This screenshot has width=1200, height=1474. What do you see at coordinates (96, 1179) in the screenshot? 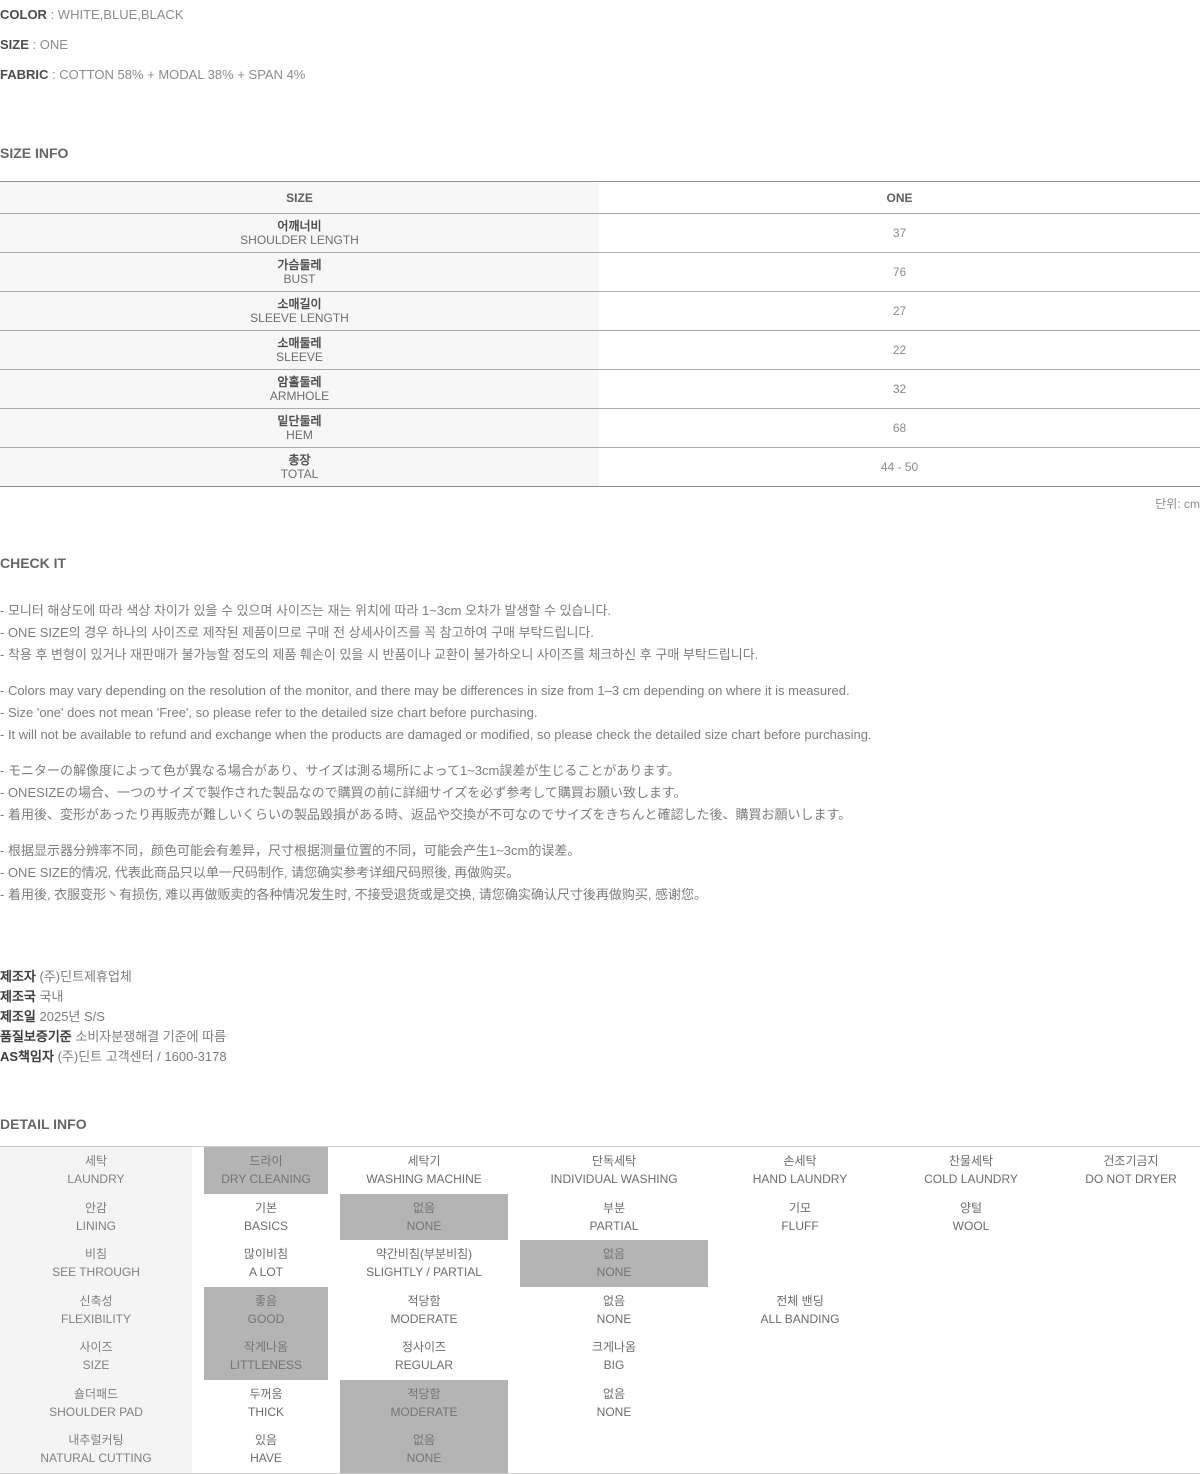
I see `detail-label-en: LAUNDRY` at bounding box center [96, 1179].